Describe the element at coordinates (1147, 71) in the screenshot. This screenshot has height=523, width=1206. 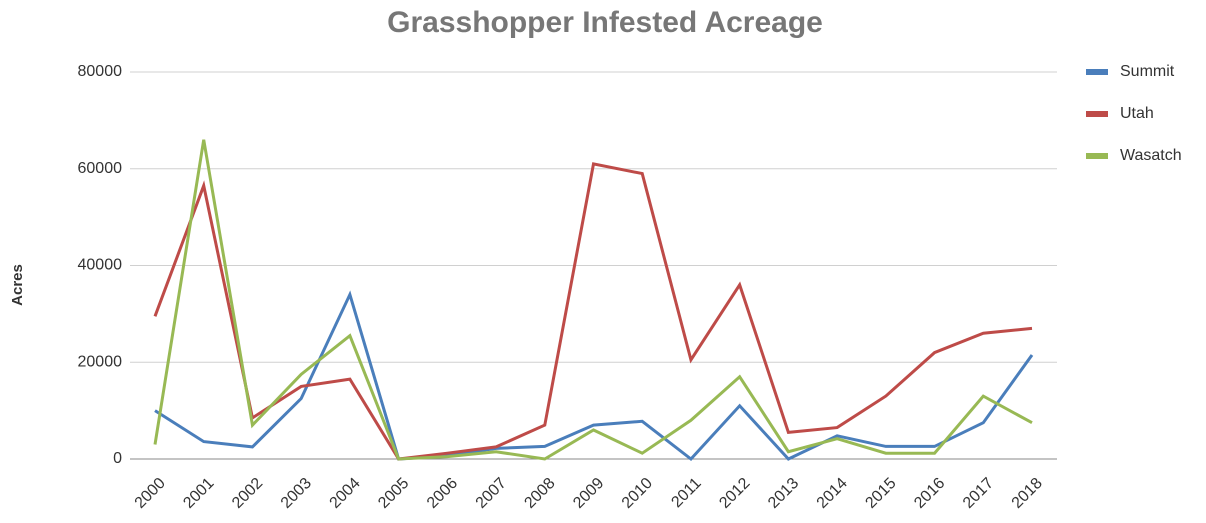
I see `legend-label: Summit` at that location.